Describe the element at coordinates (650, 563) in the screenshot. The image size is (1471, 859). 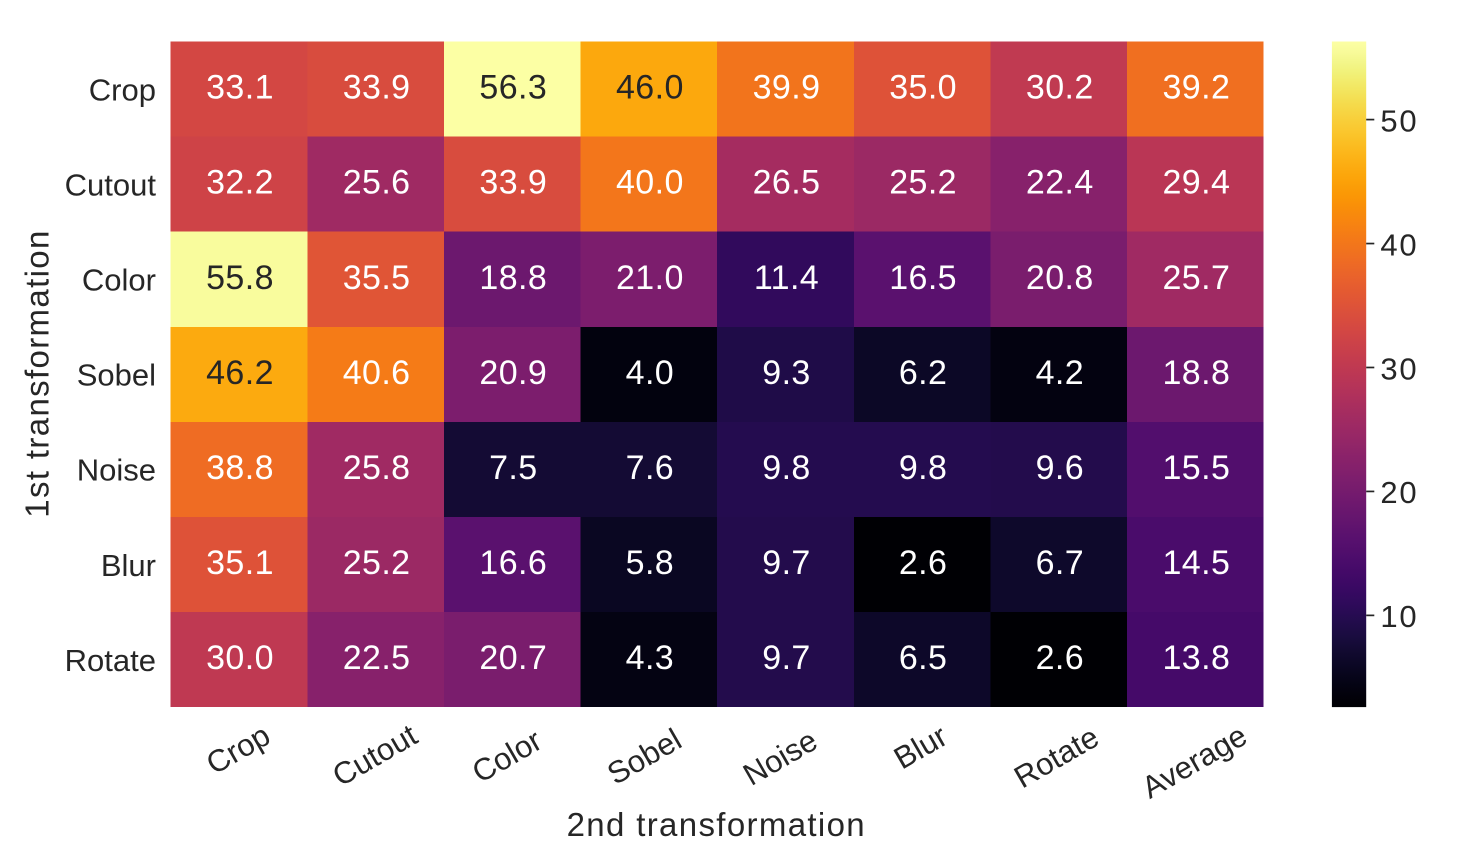
I see `svg-text: 5.8` at that location.